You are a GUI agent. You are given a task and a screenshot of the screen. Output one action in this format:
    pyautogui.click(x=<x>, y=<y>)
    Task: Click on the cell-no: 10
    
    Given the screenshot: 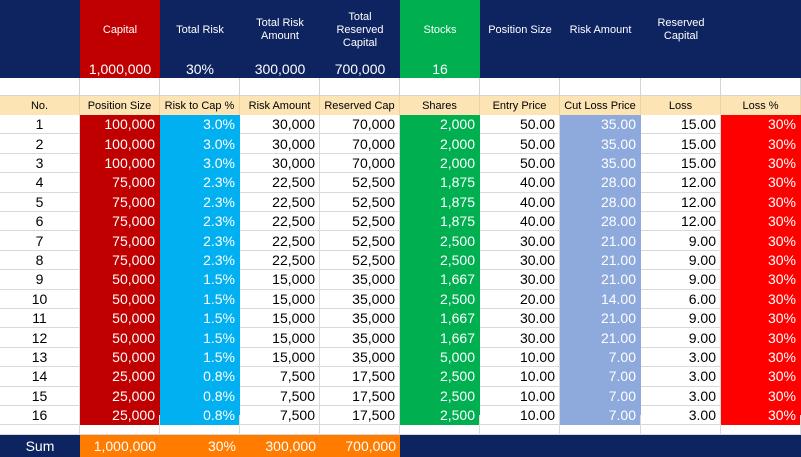 What is the action you would take?
    pyautogui.click(x=40, y=299)
    